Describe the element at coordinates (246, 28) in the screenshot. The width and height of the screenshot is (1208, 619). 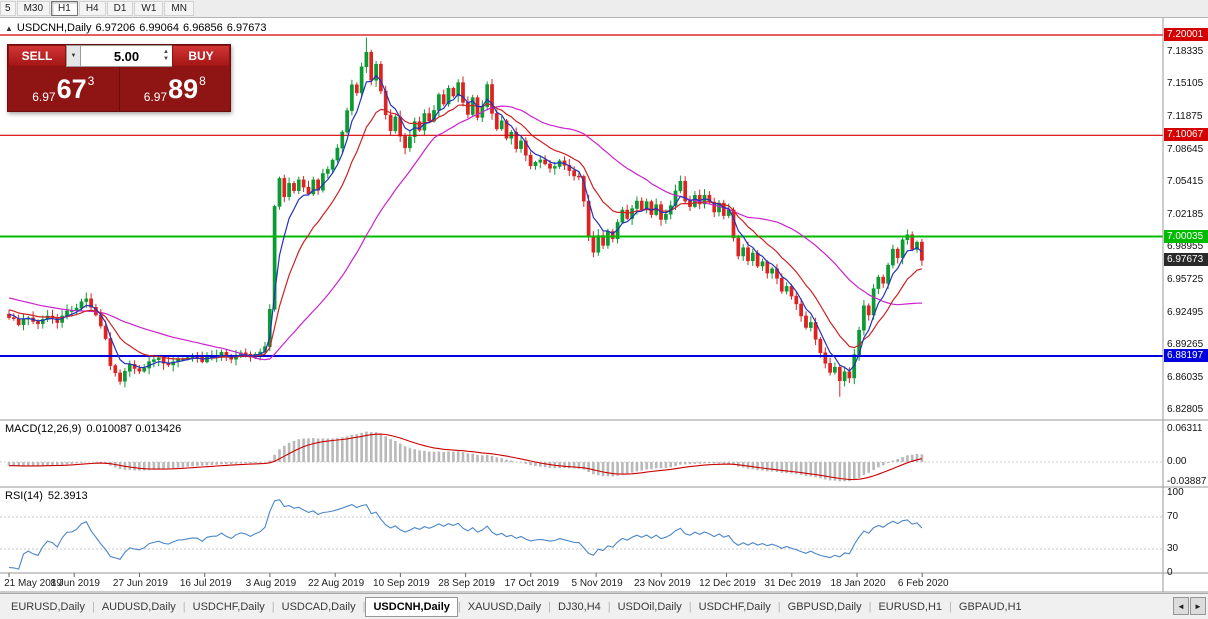
I see `ohlc-close: 6.97673` at that location.